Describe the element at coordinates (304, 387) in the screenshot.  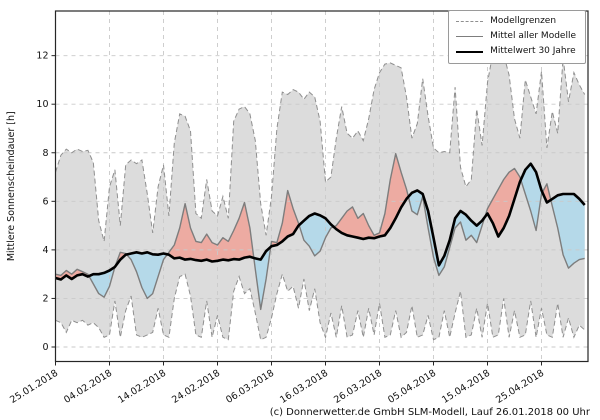
I see `x-tick-label: 16.03.2018` at that location.